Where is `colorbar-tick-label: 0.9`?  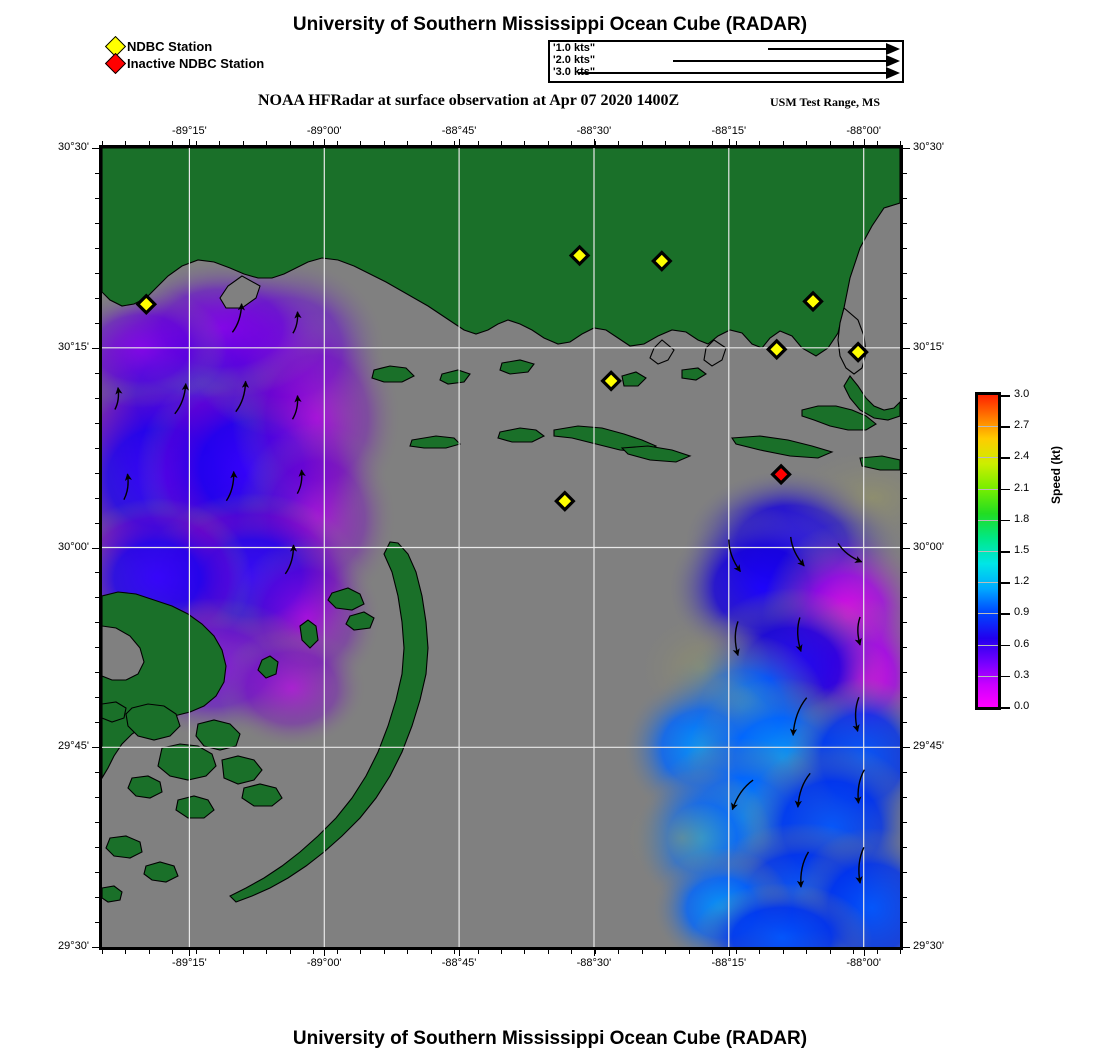 colorbar-tick-label: 0.9 is located at coordinates (1022, 612).